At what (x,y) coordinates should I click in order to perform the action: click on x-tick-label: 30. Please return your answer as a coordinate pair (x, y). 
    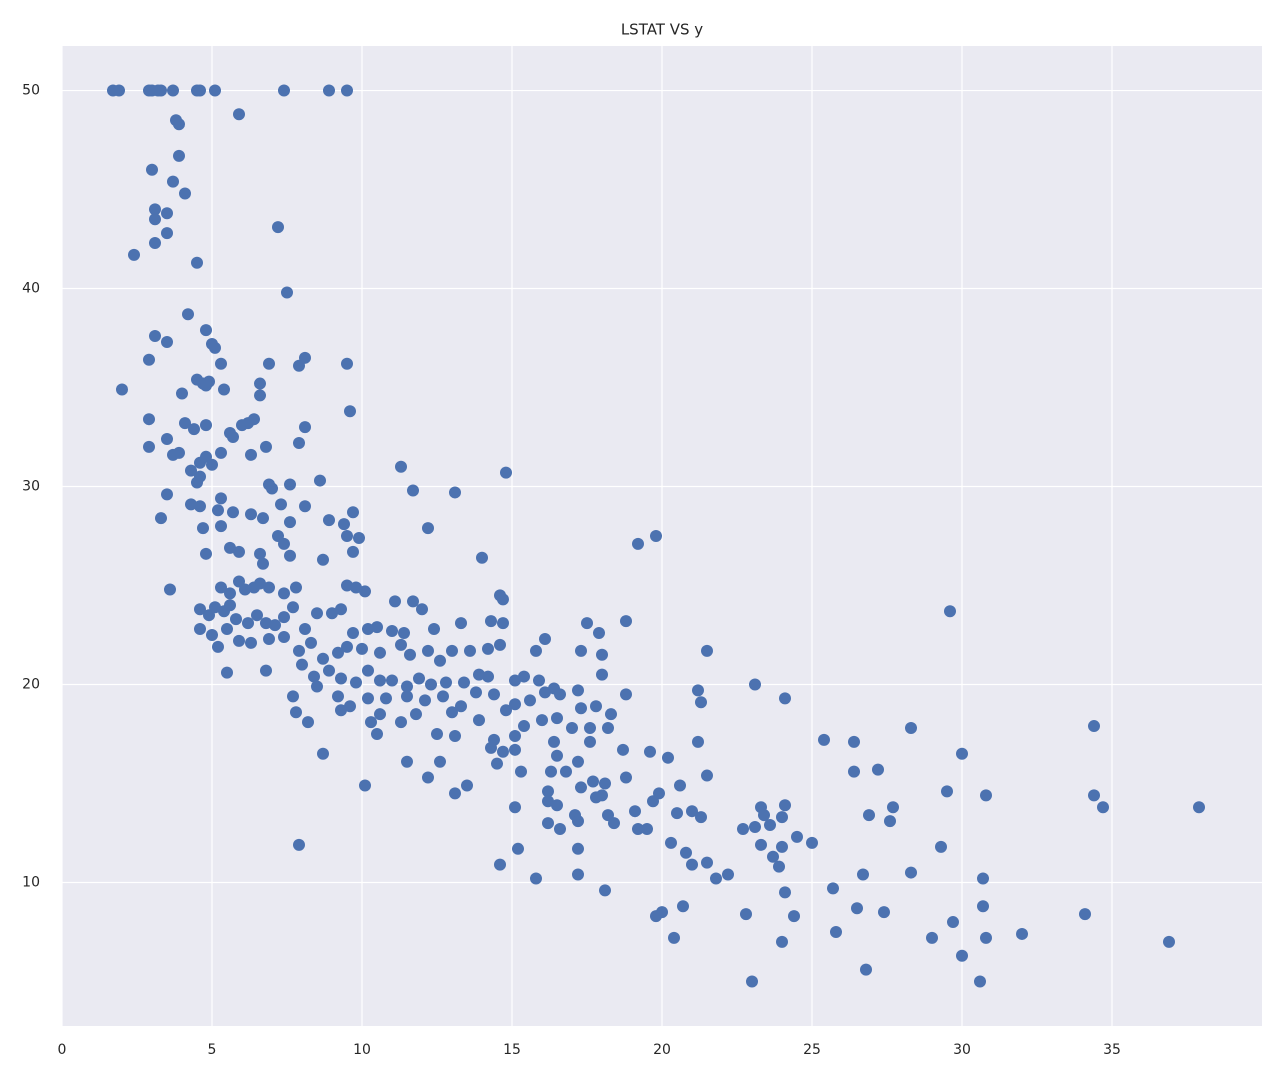
    Looking at the image, I should click on (962, 1050).